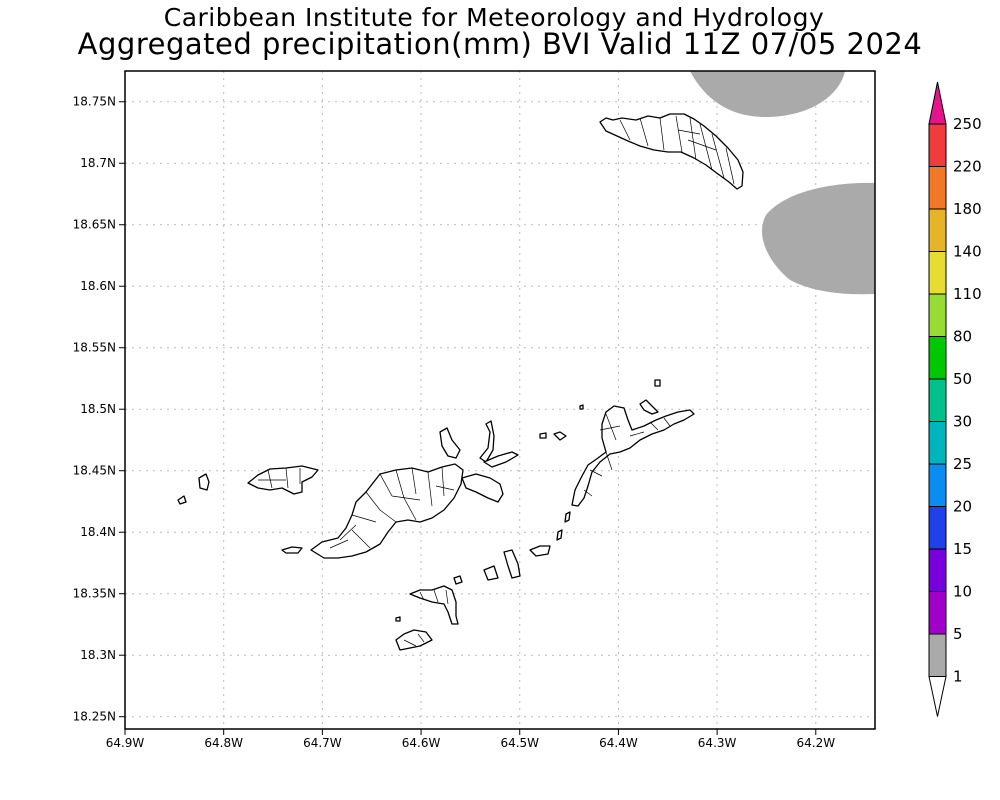 The height and width of the screenshot is (800, 1000). Describe the element at coordinates (94, 594) in the screenshot. I see `lat-tick-label: 18.35N` at that location.